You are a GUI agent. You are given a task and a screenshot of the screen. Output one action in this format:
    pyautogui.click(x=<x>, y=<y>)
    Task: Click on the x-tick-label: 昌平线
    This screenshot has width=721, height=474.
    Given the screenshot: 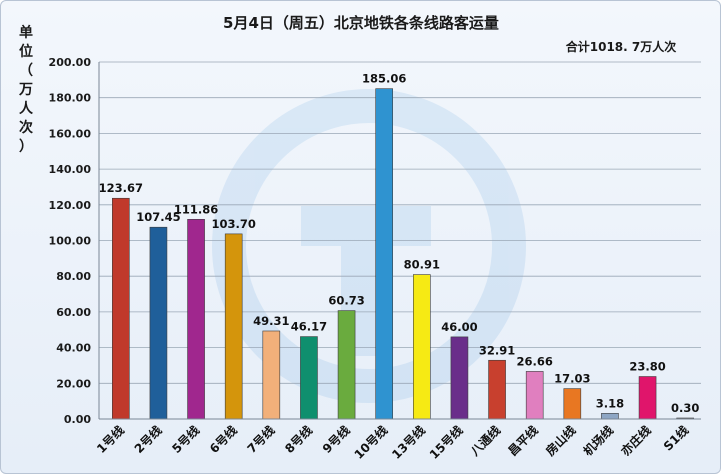 What is the action you would take?
    pyautogui.click(x=523, y=441)
    